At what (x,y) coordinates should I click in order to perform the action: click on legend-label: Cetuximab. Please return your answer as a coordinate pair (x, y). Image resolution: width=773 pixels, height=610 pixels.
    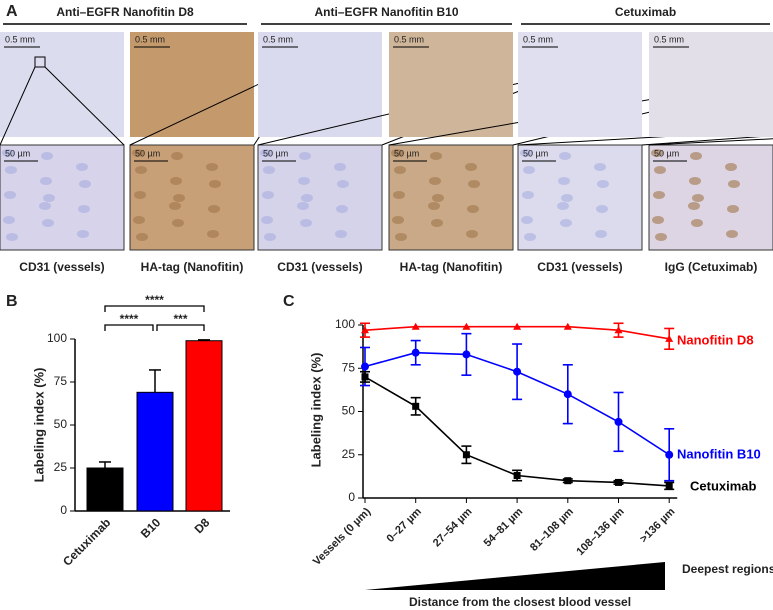
    Looking at the image, I should click on (723, 485).